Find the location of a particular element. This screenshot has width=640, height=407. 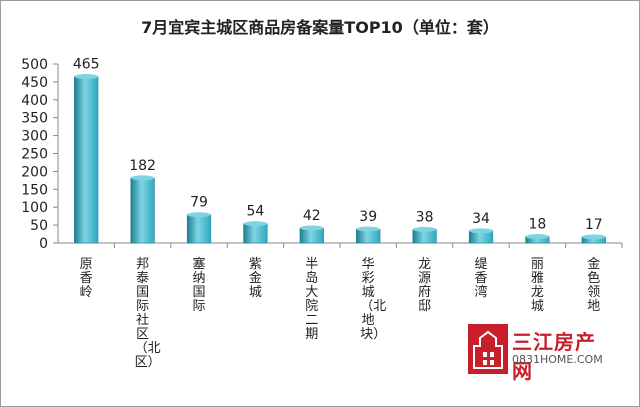

data-label: 17 is located at coordinates (594, 225).